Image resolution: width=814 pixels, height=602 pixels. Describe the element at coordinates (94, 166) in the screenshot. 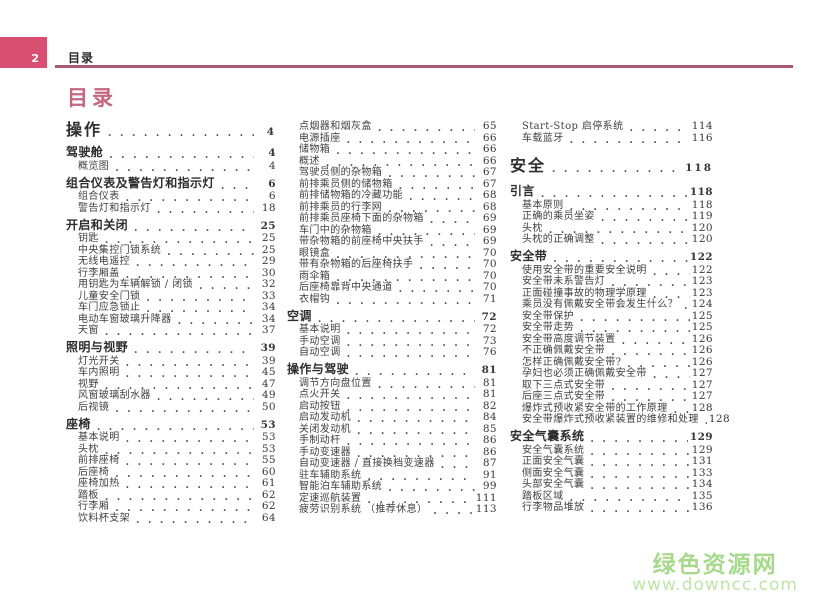

I see `toc-entry-label: 概览图` at that location.